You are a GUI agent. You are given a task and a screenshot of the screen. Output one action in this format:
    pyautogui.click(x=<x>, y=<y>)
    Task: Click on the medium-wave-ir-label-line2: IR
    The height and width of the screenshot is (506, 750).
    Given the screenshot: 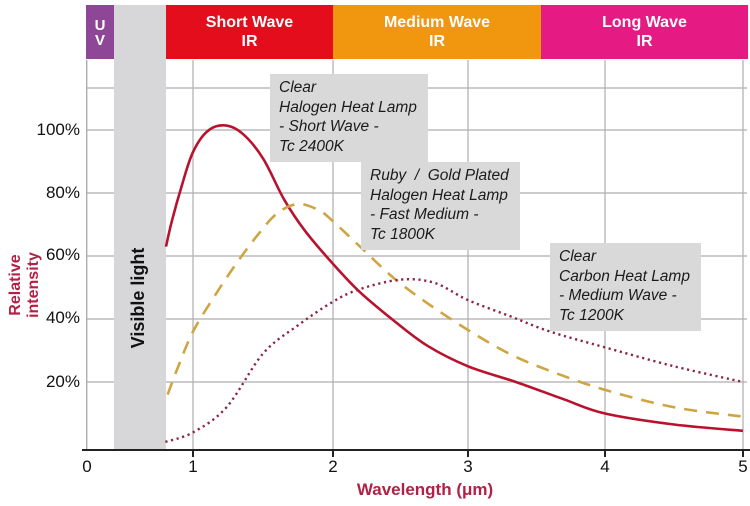 What is the action you would take?
    pyautogui.click(x=437, y=41)
    